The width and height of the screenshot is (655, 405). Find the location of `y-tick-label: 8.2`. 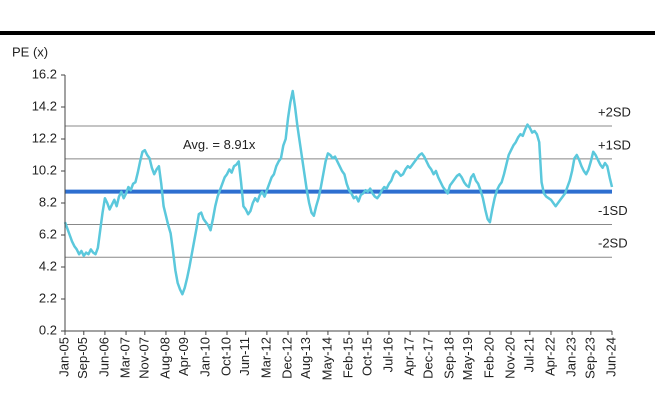

y-tick-label: 8.2 is located at coordinates (48, 201).